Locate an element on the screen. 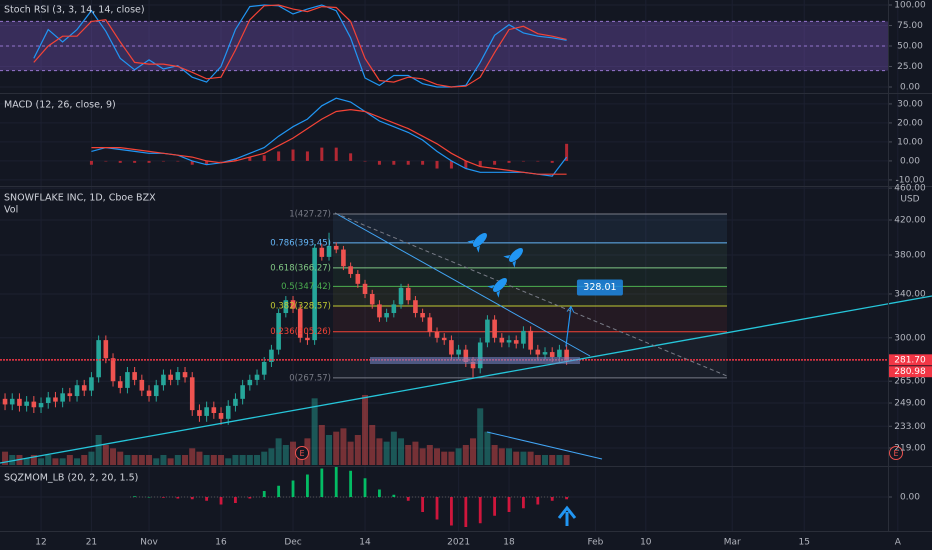 The height and width of the screenshot is (550, 932). fib-label: 0.618(366.27) is located at coordinates (300, 268).